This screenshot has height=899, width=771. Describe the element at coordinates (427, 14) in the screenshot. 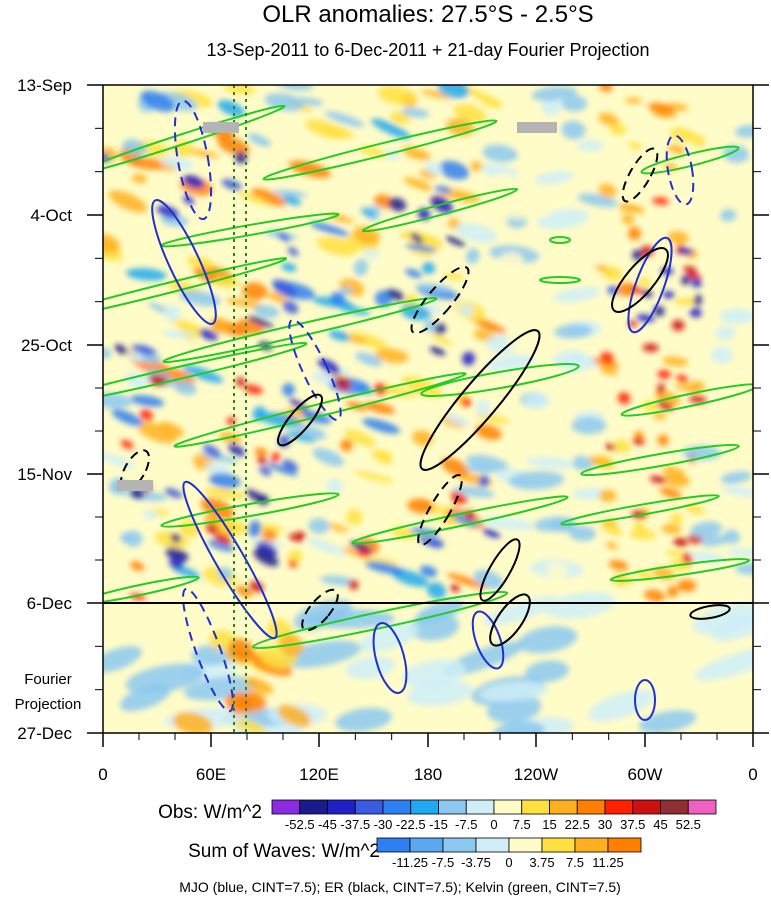

I see `chart-title: OLR anomalies: 27.5°S - 2.5°S` at that location.